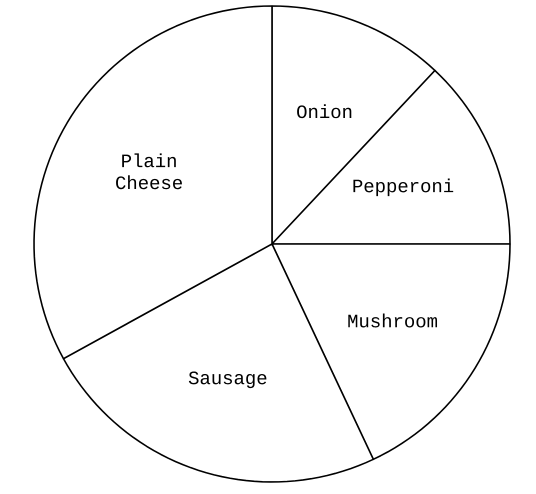 The image size is (536, 494). What do you see at coordinates (403, 187) in the screenshot?
I see `slice-label: Pepperoni` at bounding box center [403, 187].